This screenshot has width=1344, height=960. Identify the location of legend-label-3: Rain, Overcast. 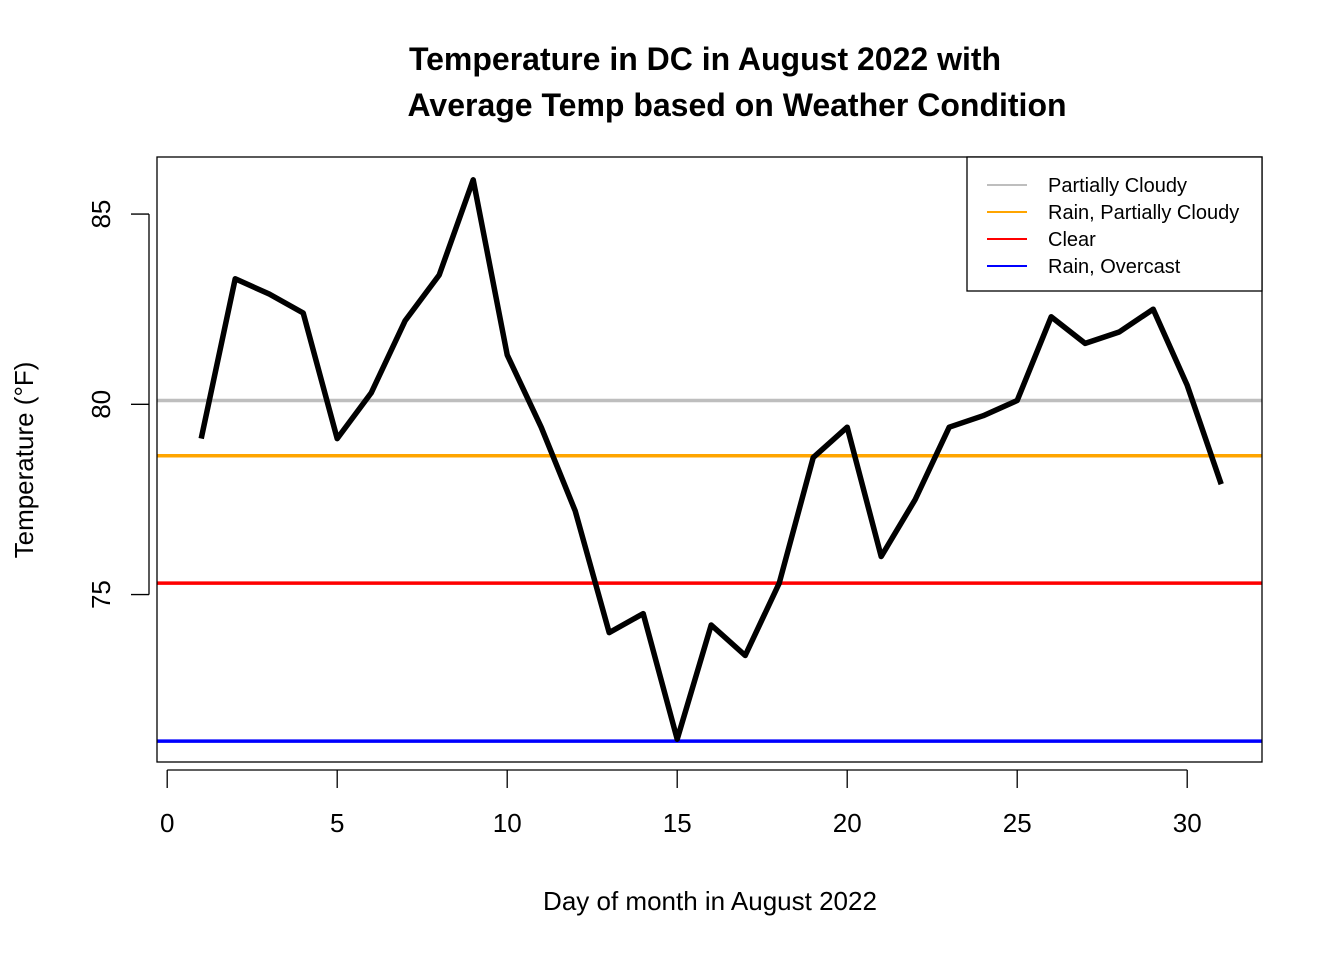
(1114, 267).